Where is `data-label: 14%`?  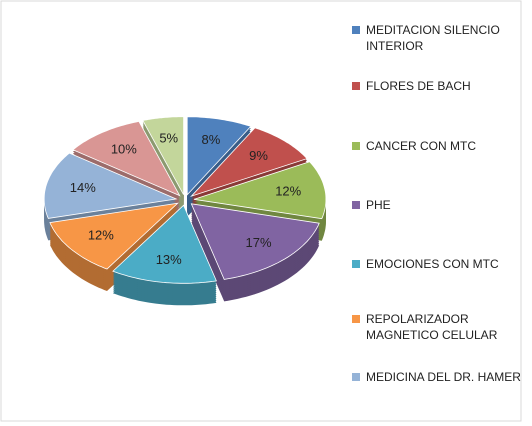 data-label: 14% is located at coordinates (83, 187).